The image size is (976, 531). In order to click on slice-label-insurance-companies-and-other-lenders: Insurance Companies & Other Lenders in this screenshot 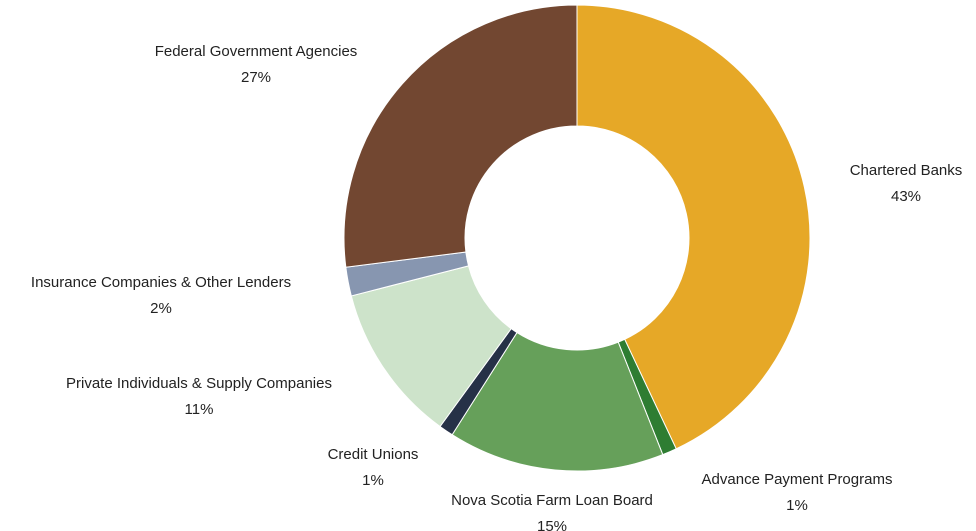, I will do `click(161, 282)`.